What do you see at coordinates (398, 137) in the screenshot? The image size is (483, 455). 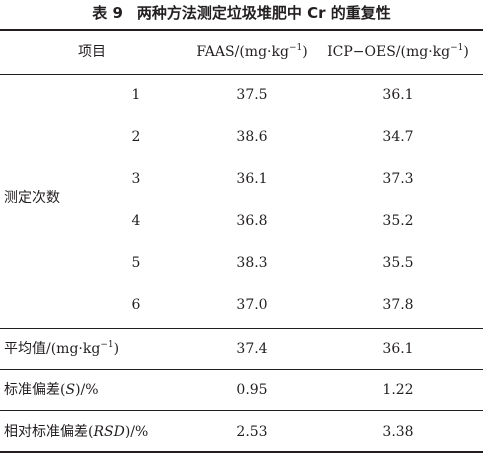 I see `icp-value: 34.7` at bounding box center [398, 137].